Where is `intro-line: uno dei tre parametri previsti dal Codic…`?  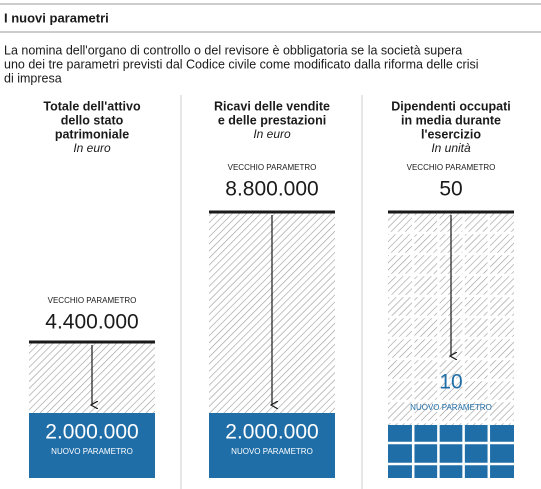 intro-line: uno dei tre parametri previsti dal Codic… is located at coordinates (241, 64).